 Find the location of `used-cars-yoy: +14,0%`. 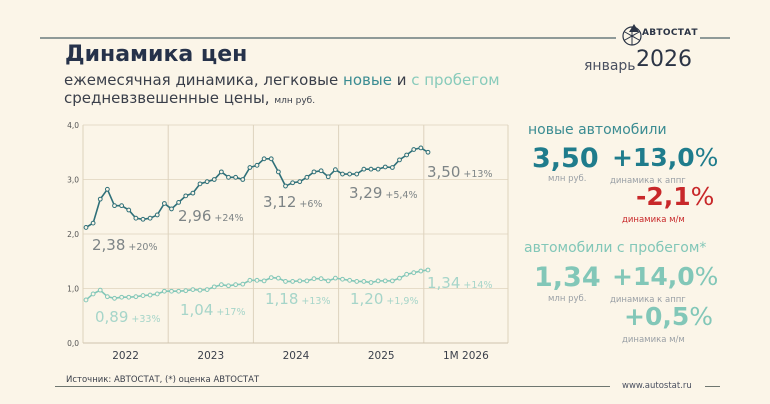

used-cars-yoy: +14,0% is located at coordinates (665, 276).